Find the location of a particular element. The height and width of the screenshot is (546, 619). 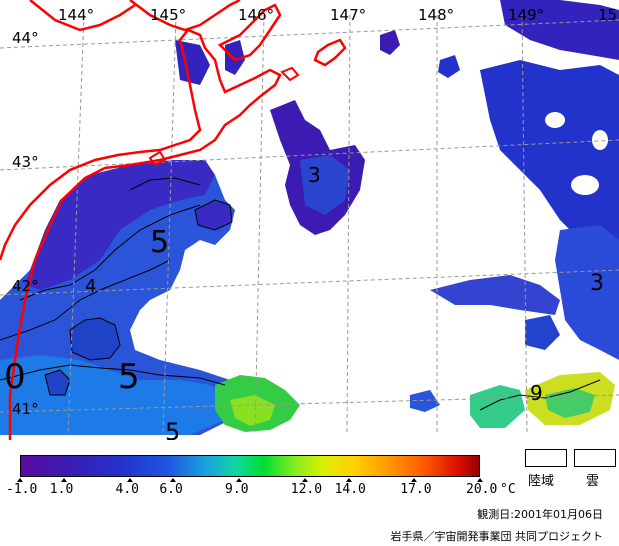

coastline-north is located at coordinates (82, 16).